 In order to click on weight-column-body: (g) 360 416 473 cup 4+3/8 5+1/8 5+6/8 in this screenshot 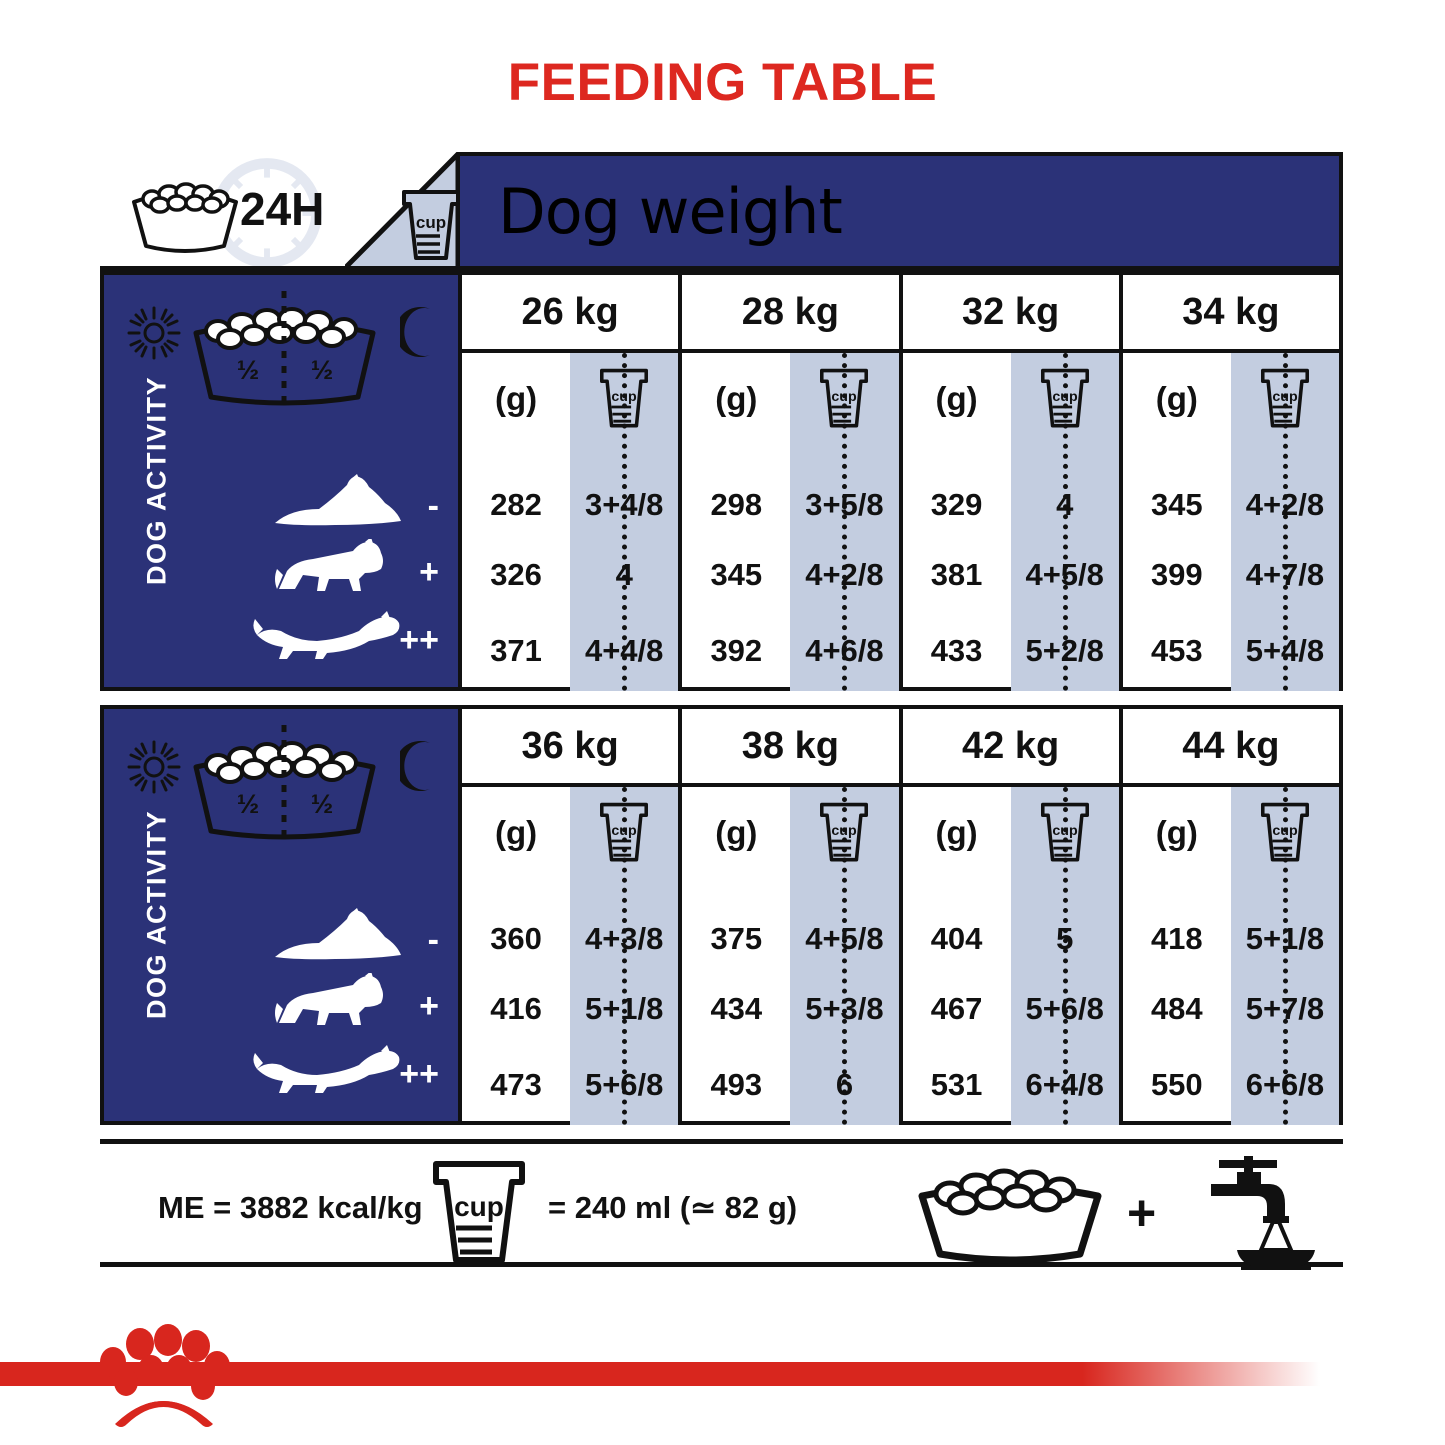, I will do `click(570, 956)`.